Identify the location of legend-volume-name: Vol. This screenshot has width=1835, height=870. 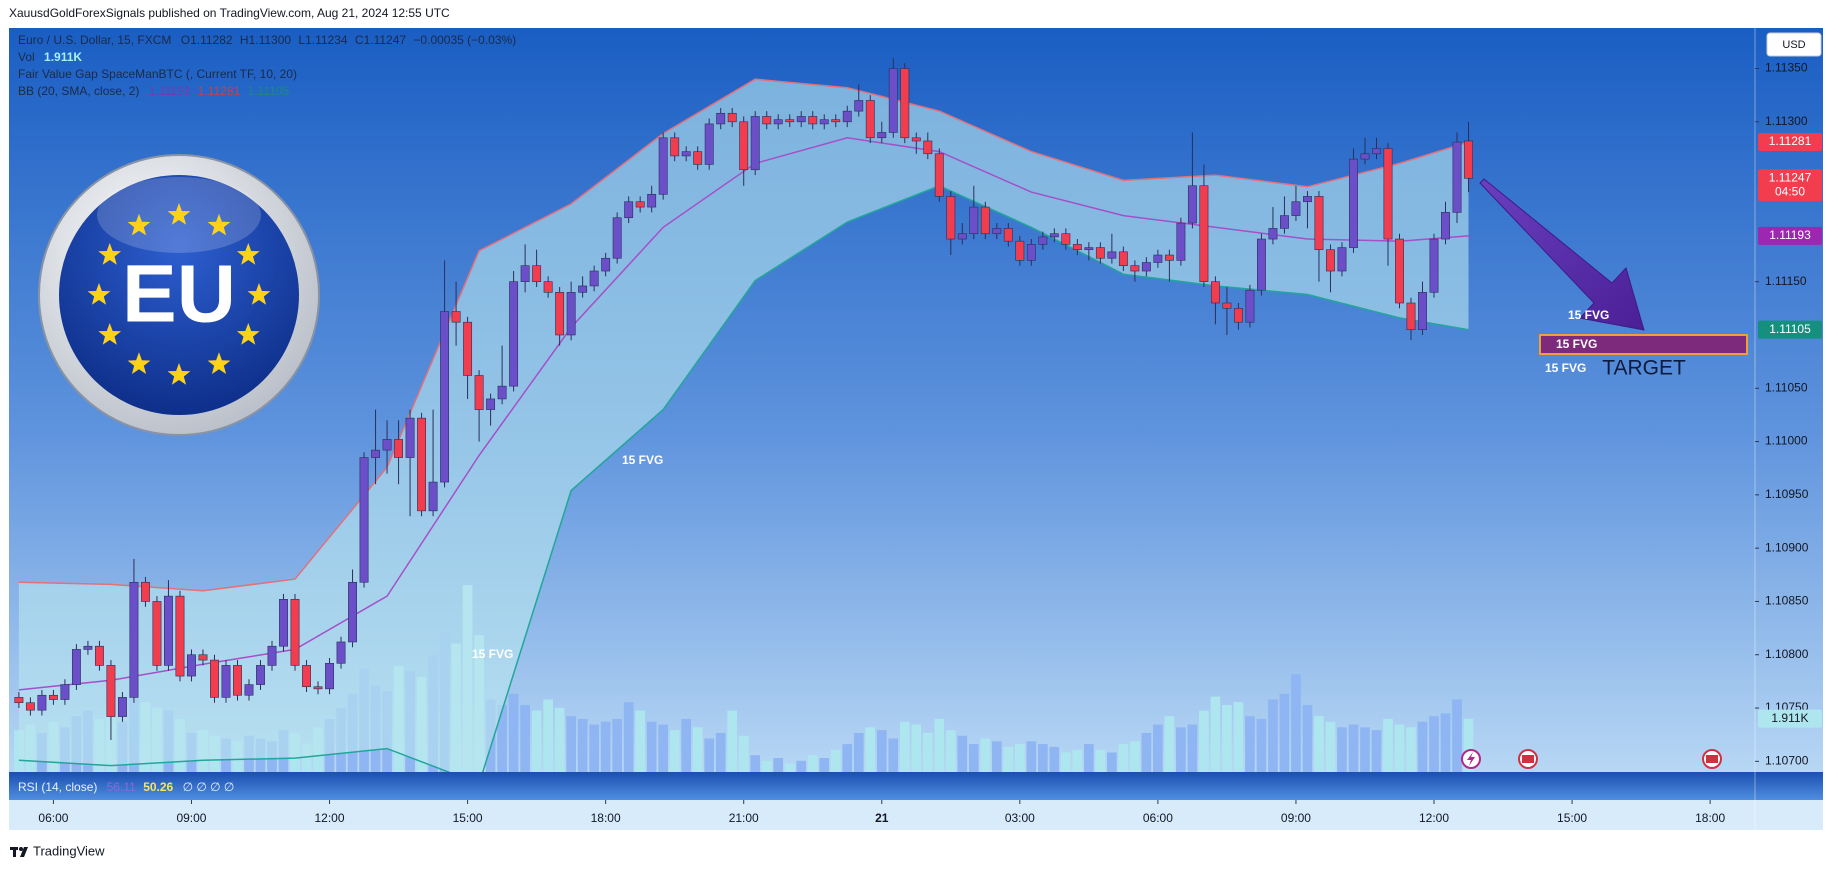
(26, 57).